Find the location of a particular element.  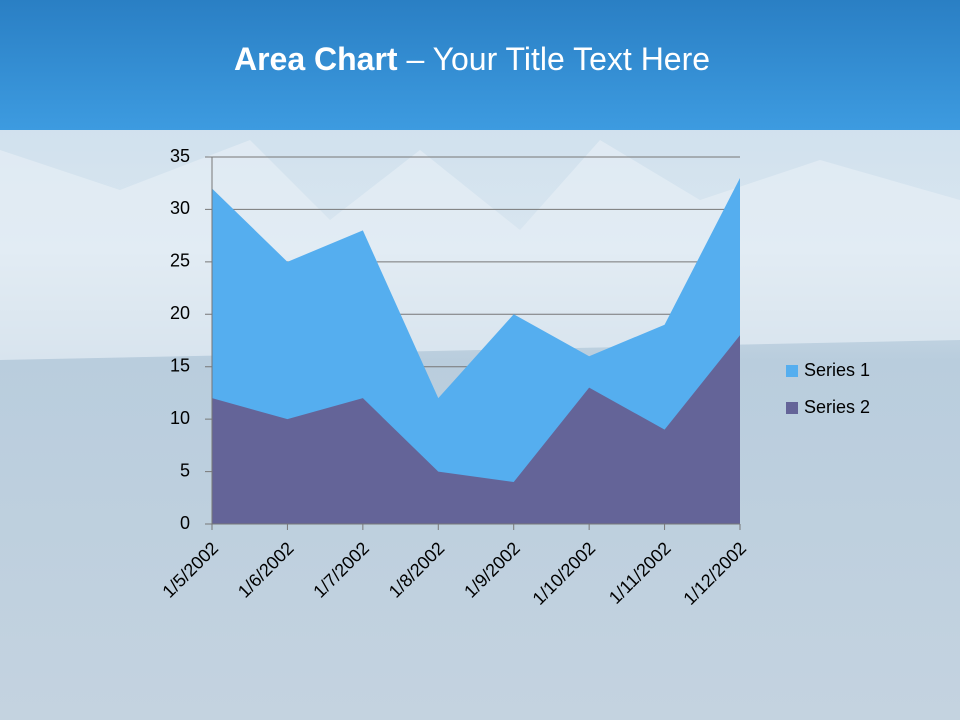

y-tick-label: 30 is located at coordinates (180, 208).